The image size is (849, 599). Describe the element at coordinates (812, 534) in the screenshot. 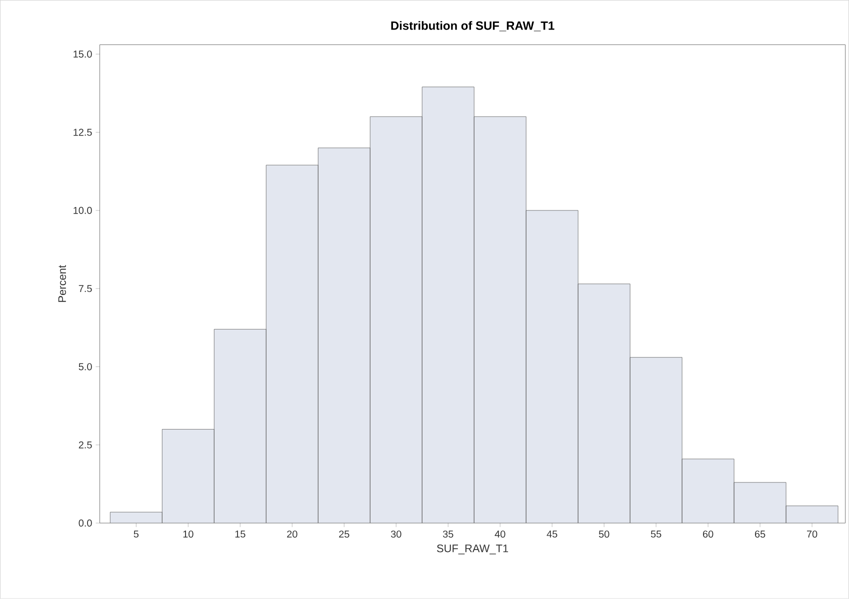

I see `x-tick-label: 70` at that location.